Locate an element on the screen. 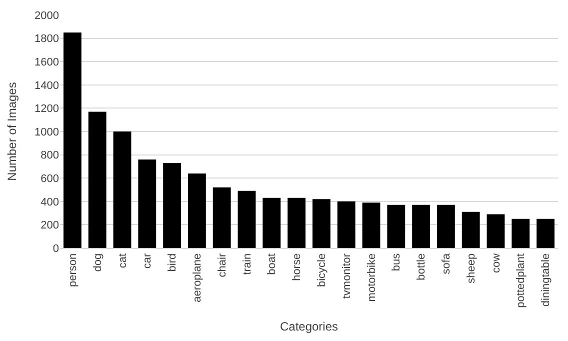 The width and height of the screenshot is (568, 341). y-tick-label: 600 is located at coordinates (49, 178).